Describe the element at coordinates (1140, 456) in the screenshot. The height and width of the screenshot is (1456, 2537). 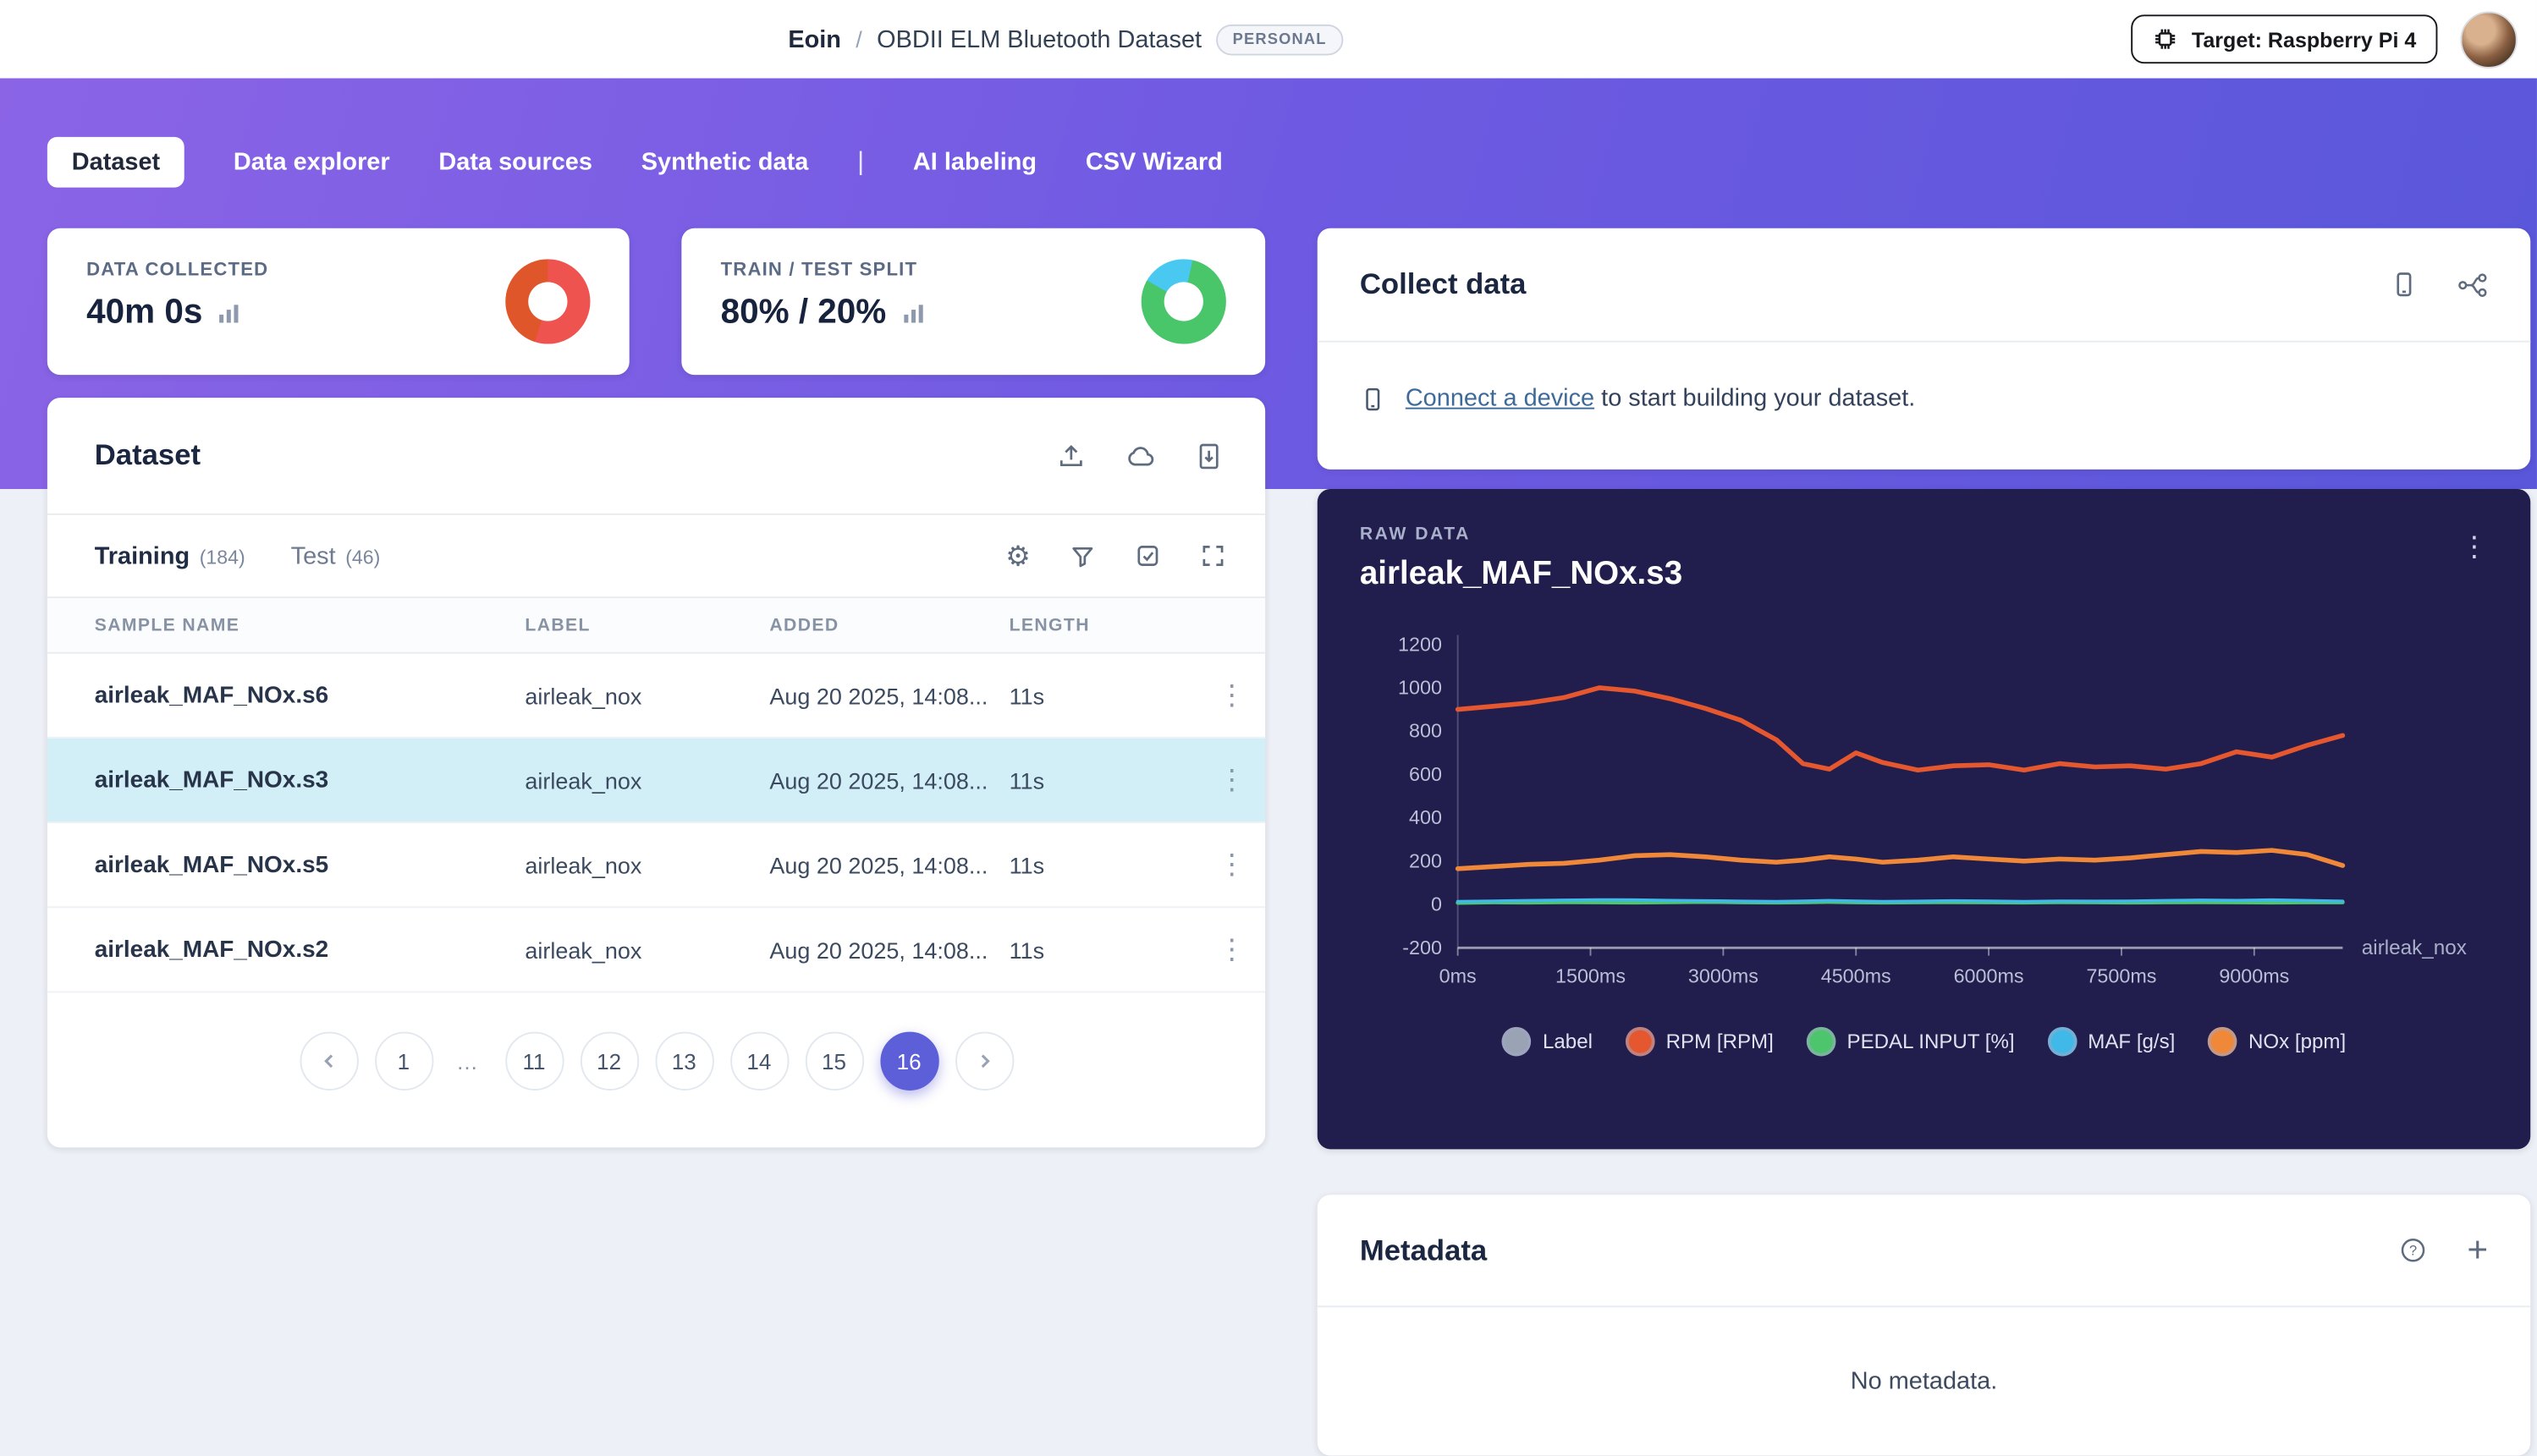
I see `cloud-icon` at that location.